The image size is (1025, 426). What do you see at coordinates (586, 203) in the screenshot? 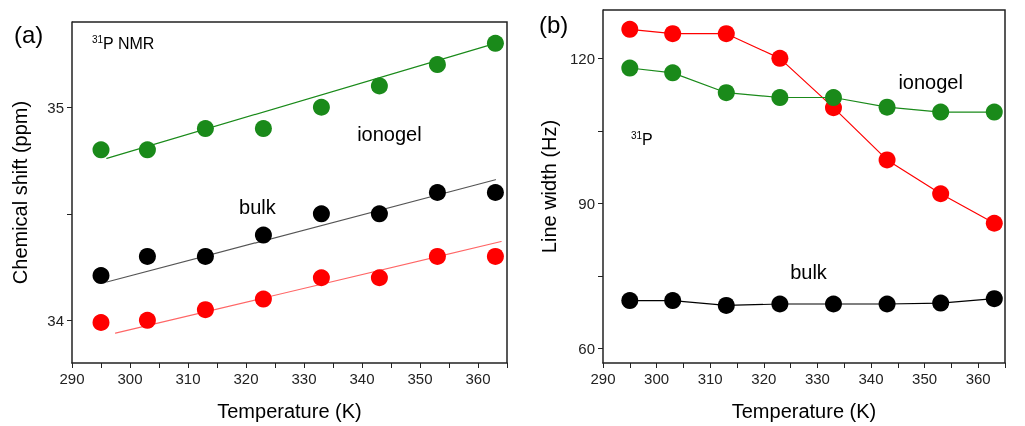
I see `y-tick-label: 90` at bounding box center [586, 203].